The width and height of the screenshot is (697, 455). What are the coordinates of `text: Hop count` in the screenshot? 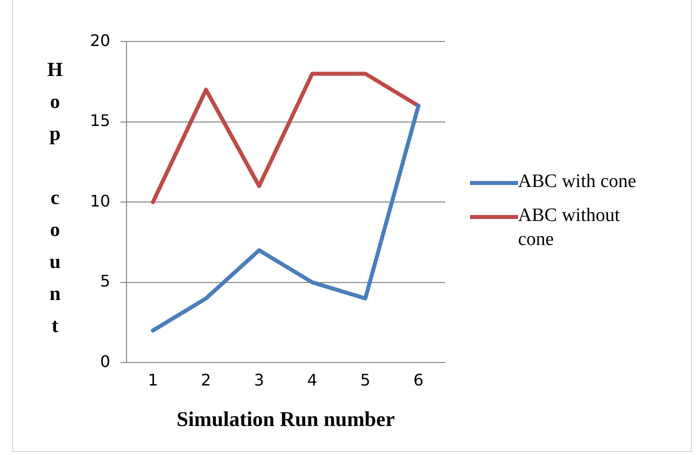 It's located at (55, 198).